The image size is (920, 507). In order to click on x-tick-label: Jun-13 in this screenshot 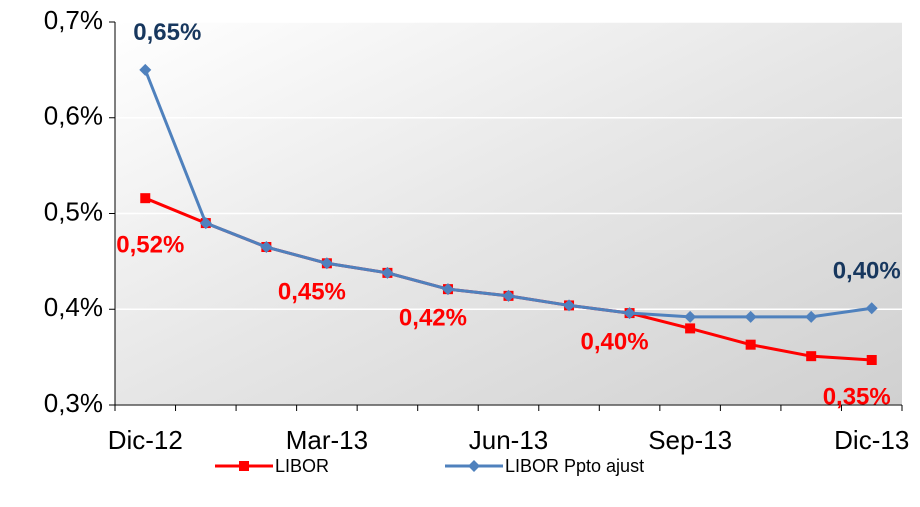, I will do `click(509, 440)`.